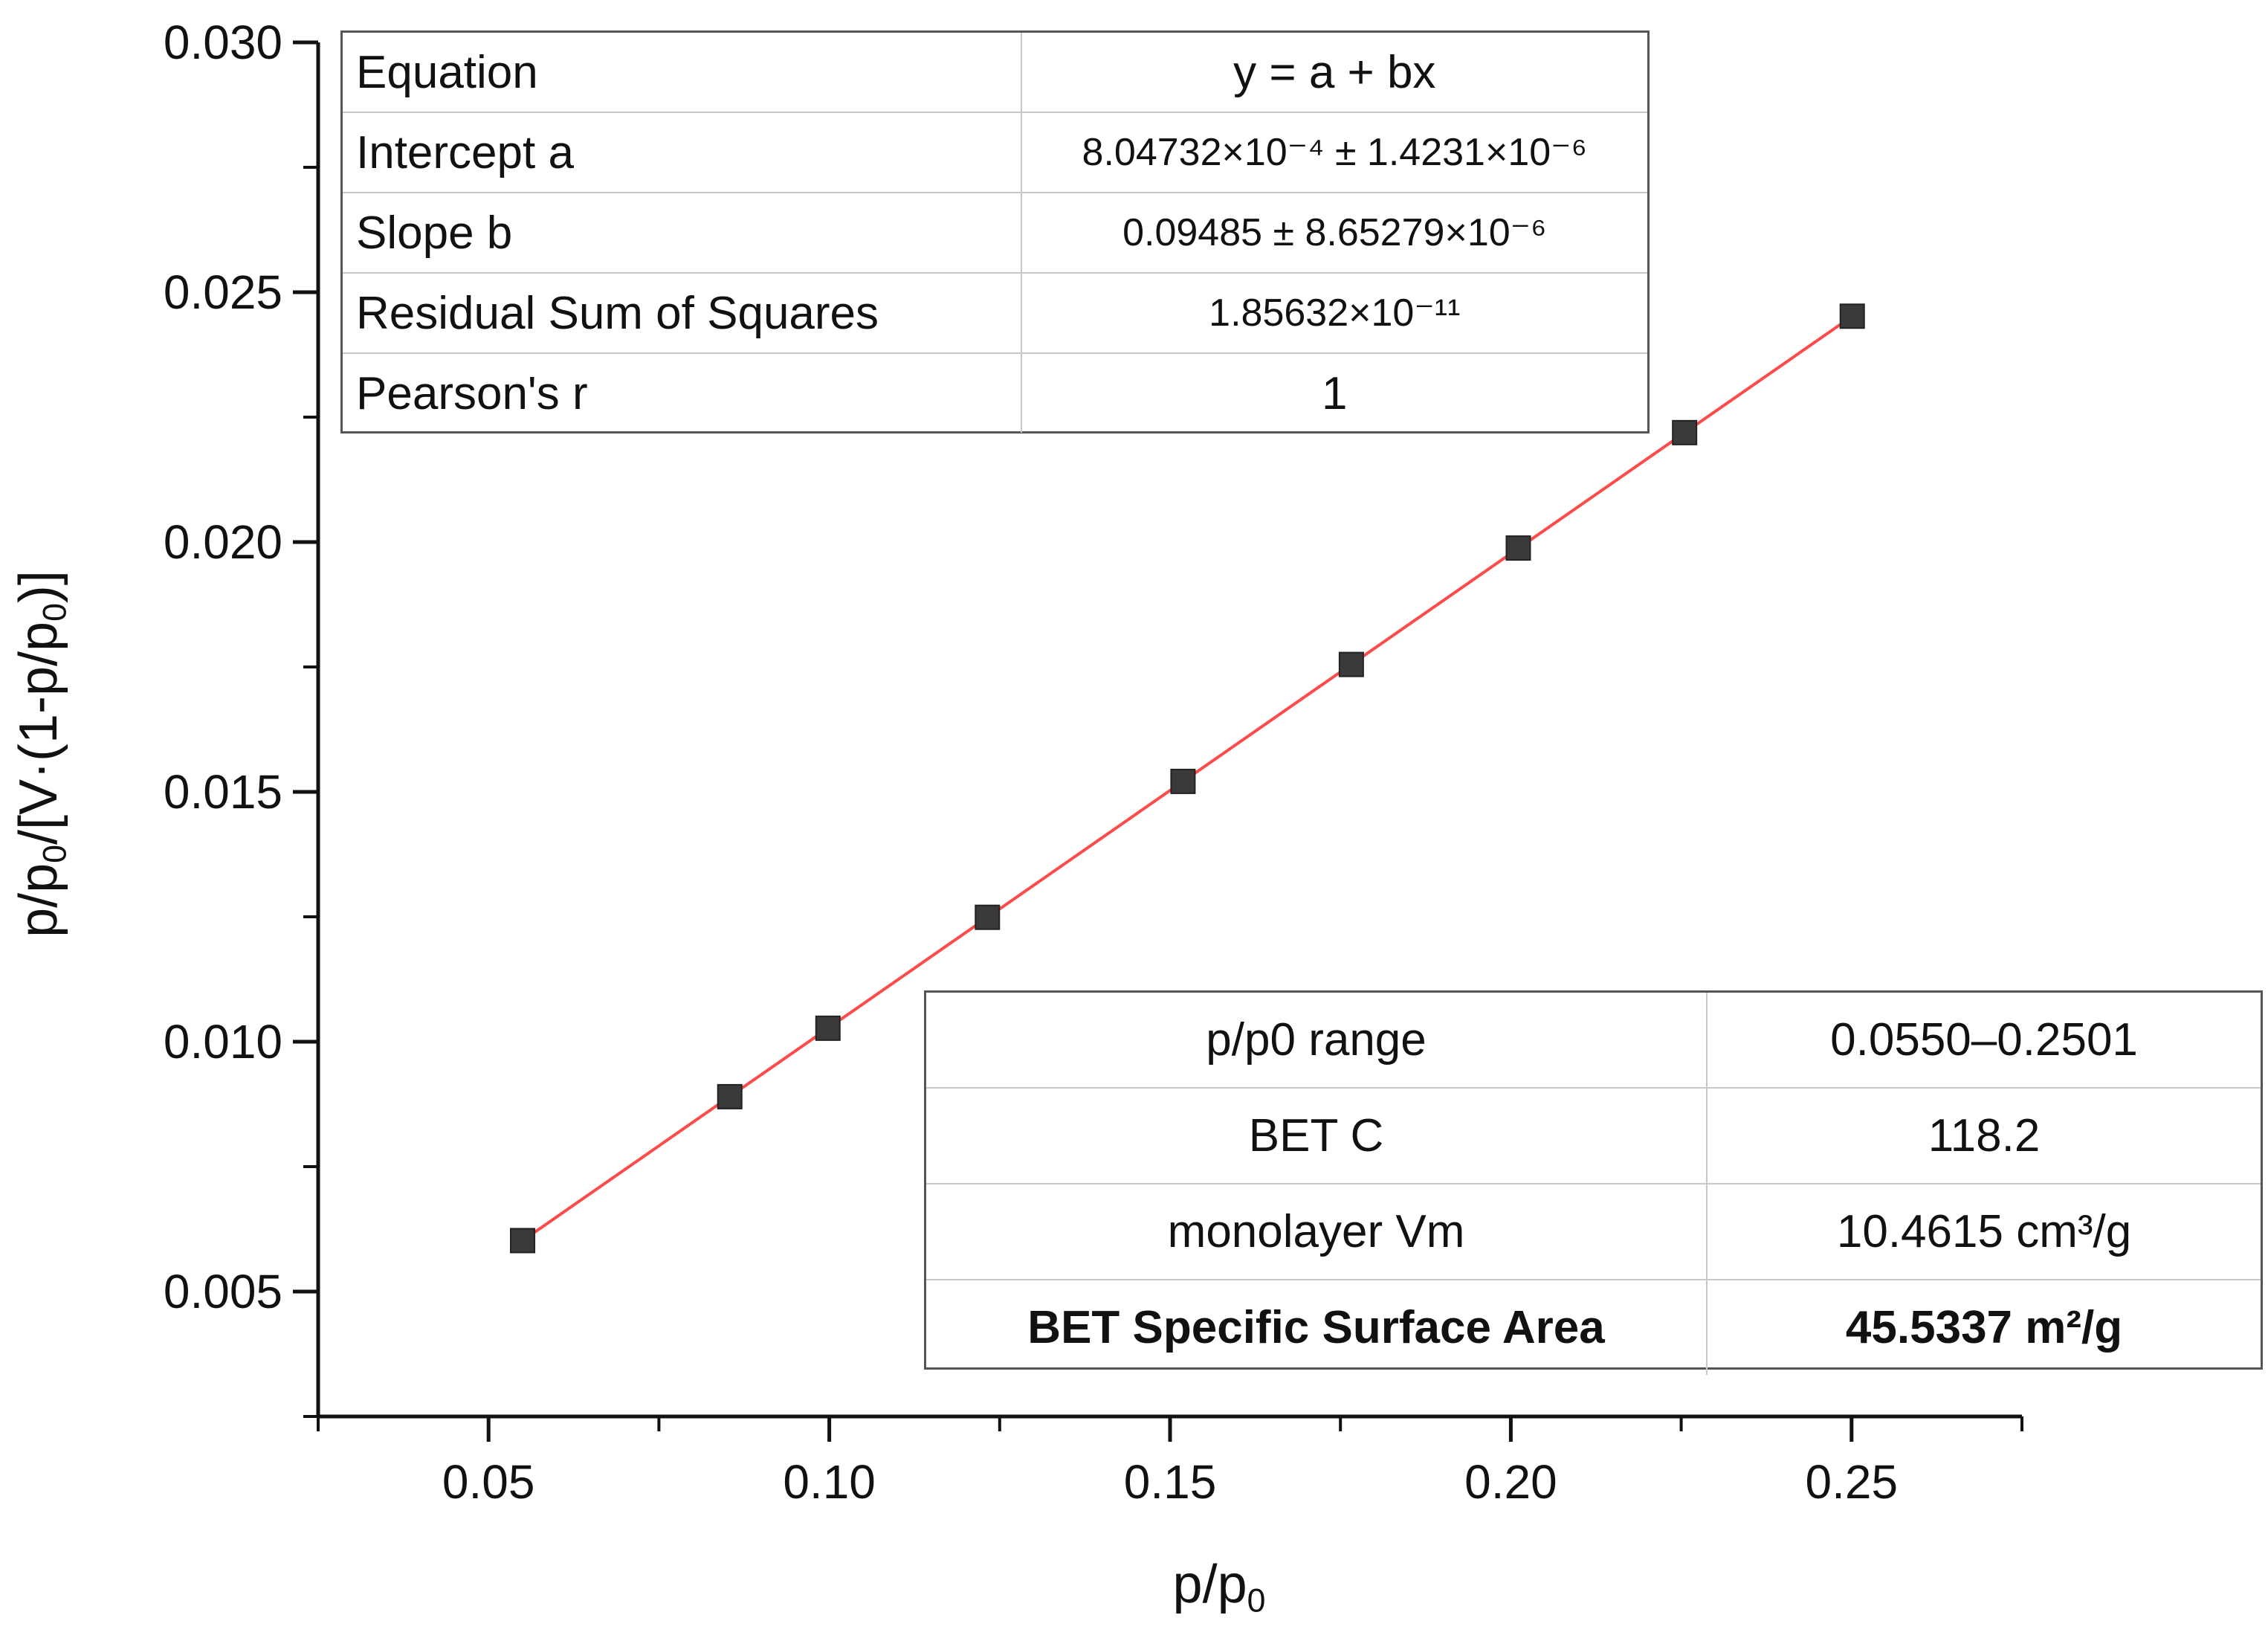 The height and width of the screenshot is (1644, 2268). Describe the element at coordinates (1334, 392) in the screenshot. I see `fit-value: 1` at that location.